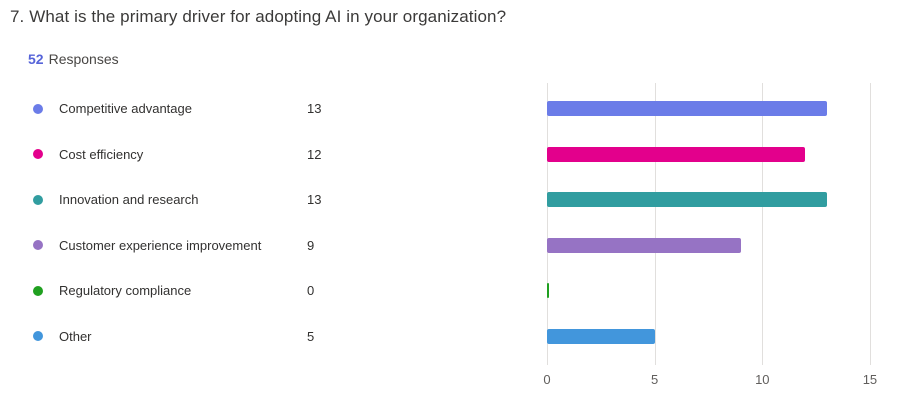  What do you see at coordinates (160, 245) in the screenshot?
I see `legend-label: Customer experience improvement` at bounding box center [160, 245].